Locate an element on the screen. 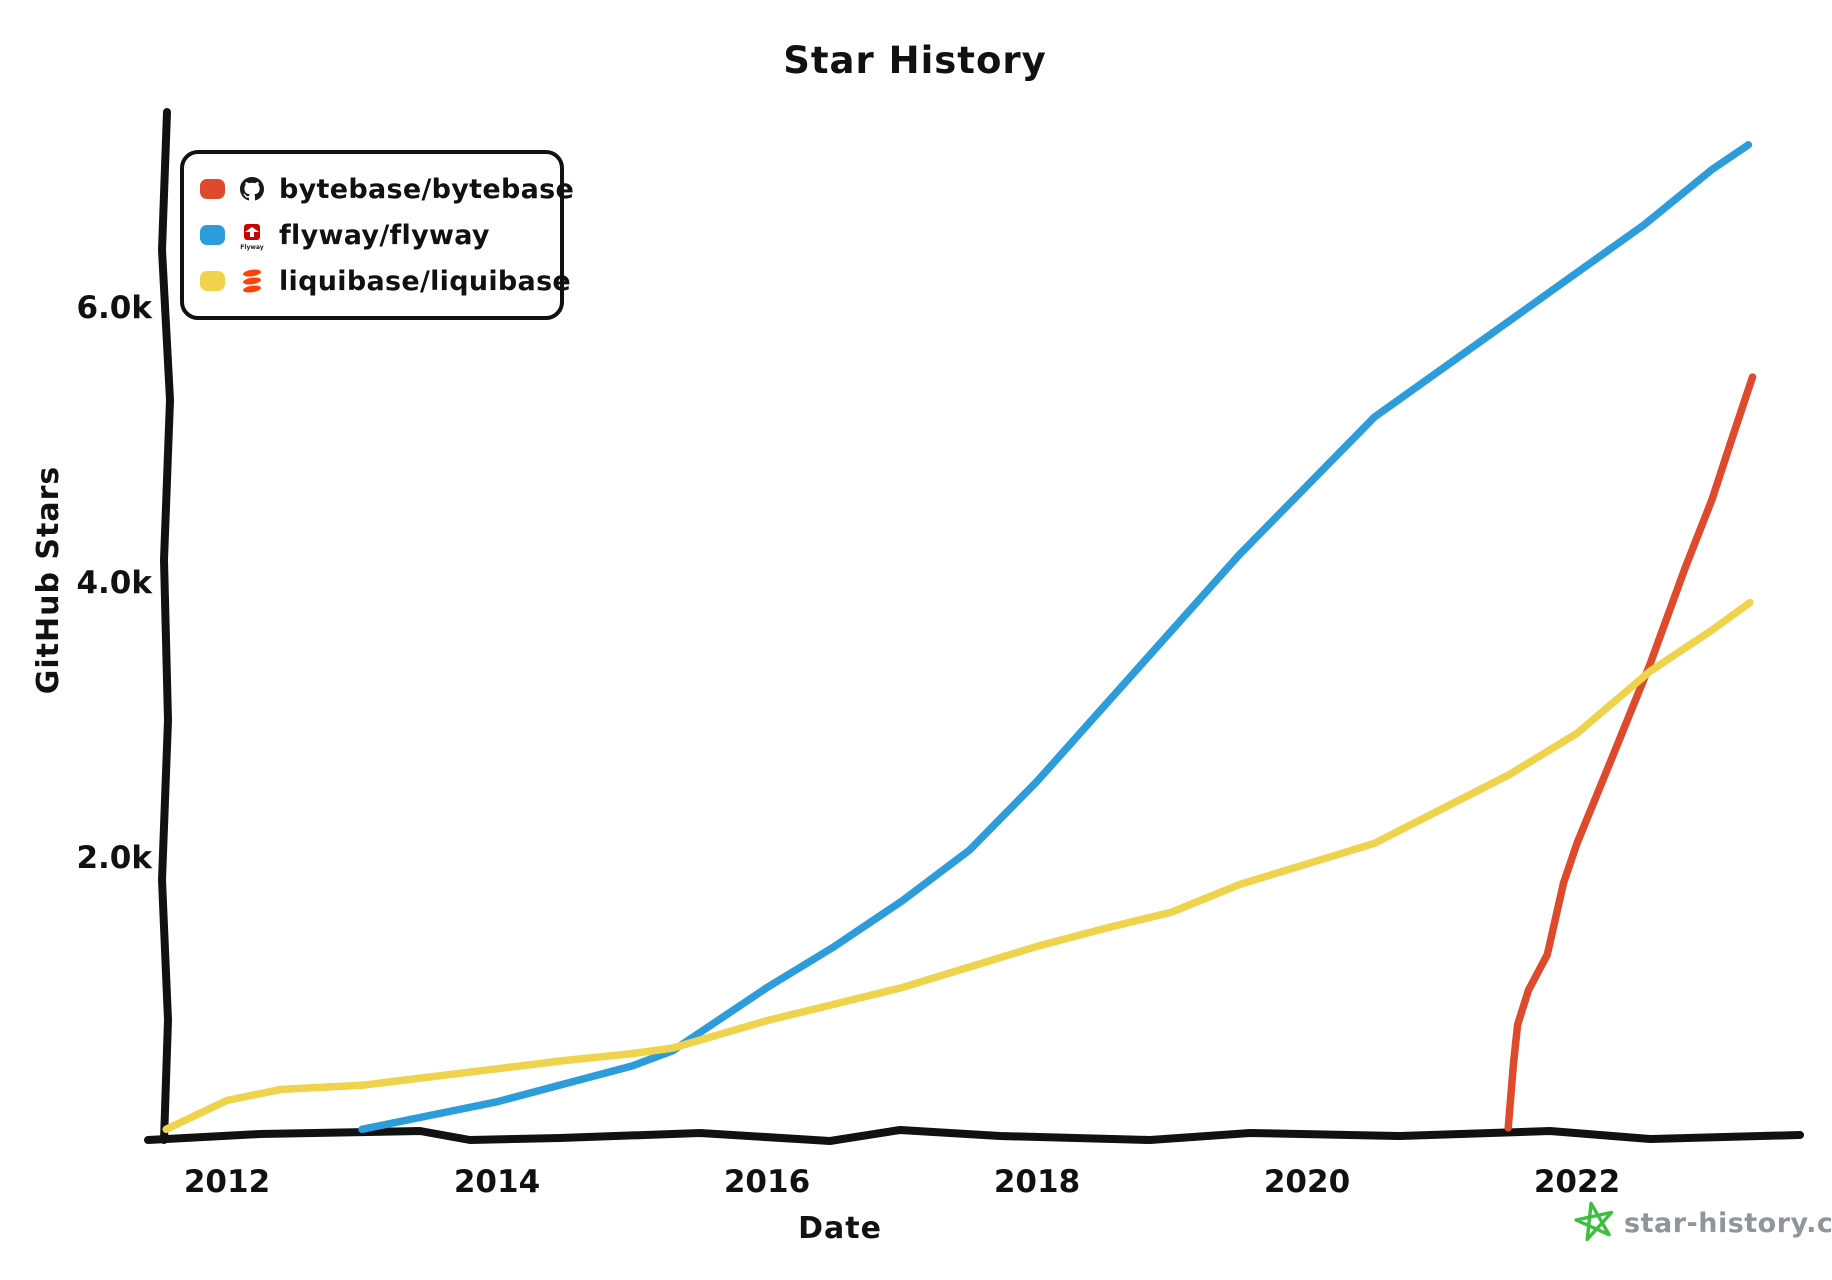  flyway-logo-icon: Flyway is located at coordinates (252, 236).